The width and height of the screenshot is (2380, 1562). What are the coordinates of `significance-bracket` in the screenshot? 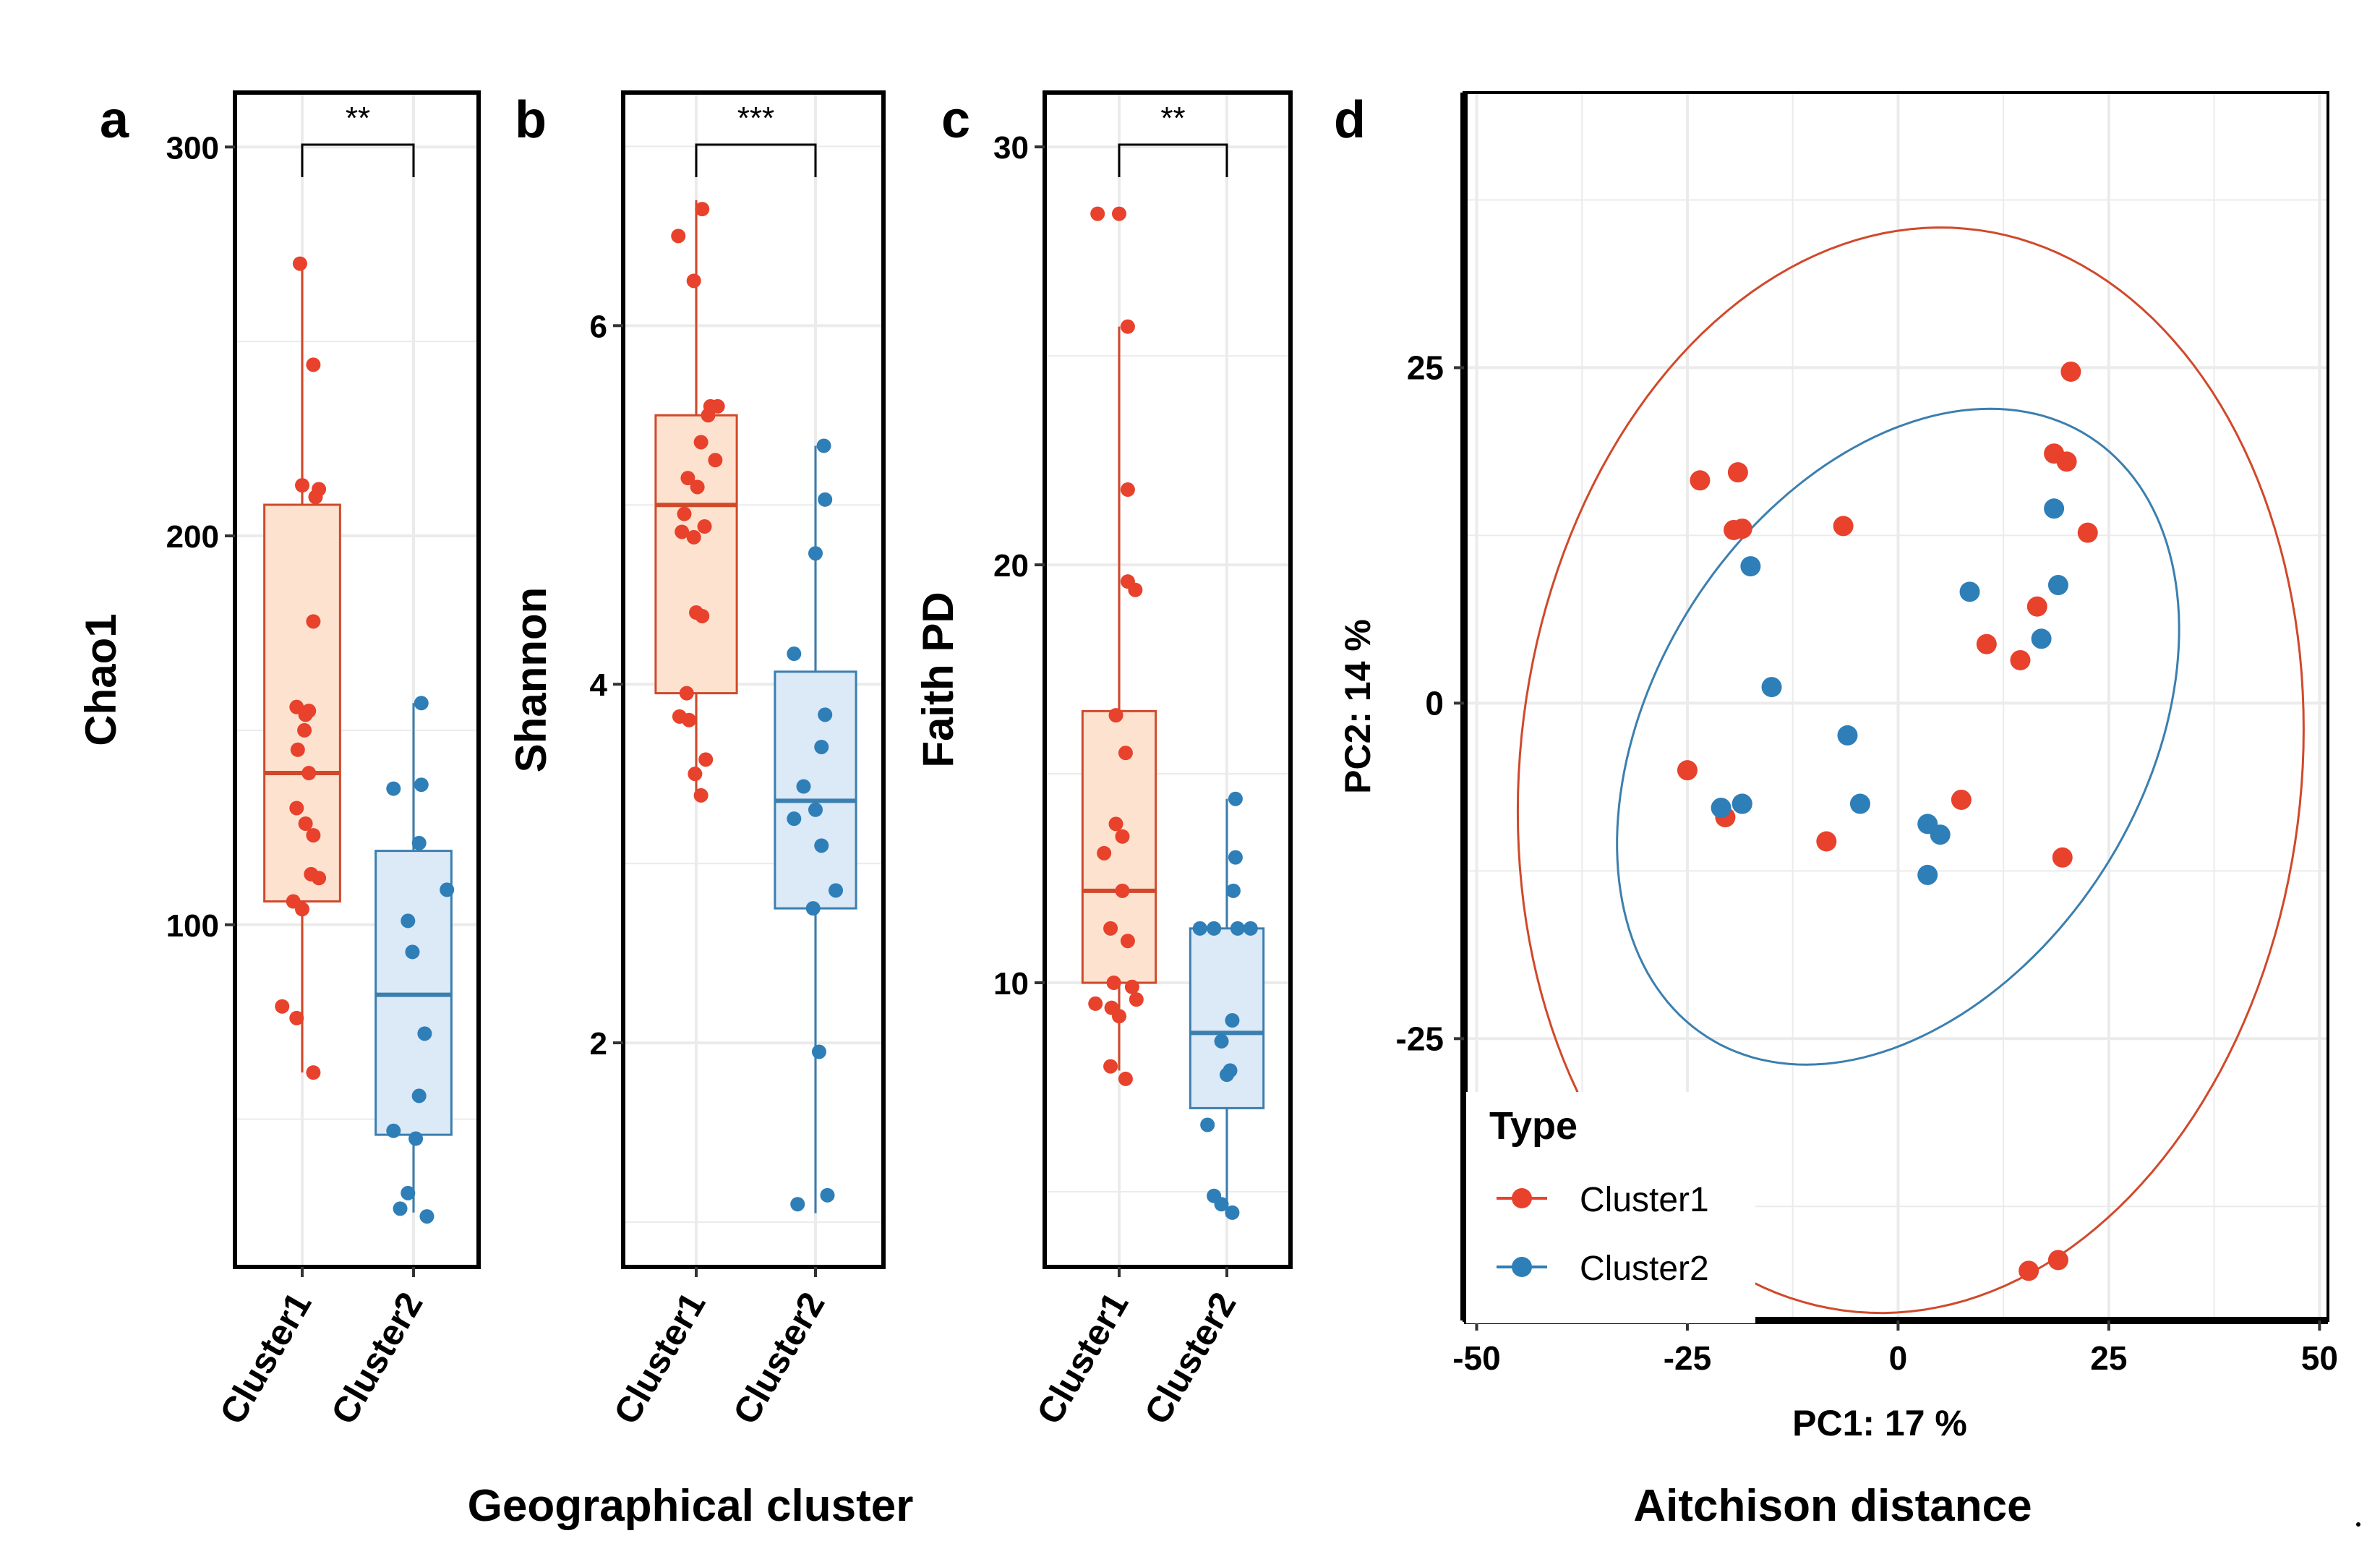 It's located at (1173, 160).